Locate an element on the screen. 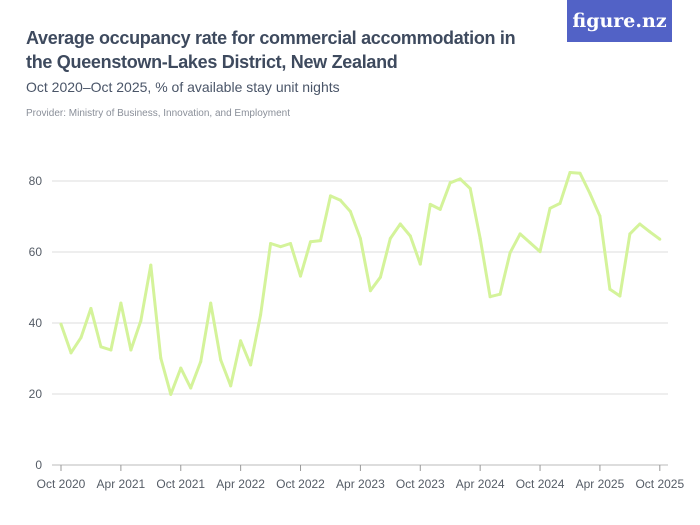 This screenshot has width=700, height=525. y-tick-label: 0 is located at coordinates (38, 465).